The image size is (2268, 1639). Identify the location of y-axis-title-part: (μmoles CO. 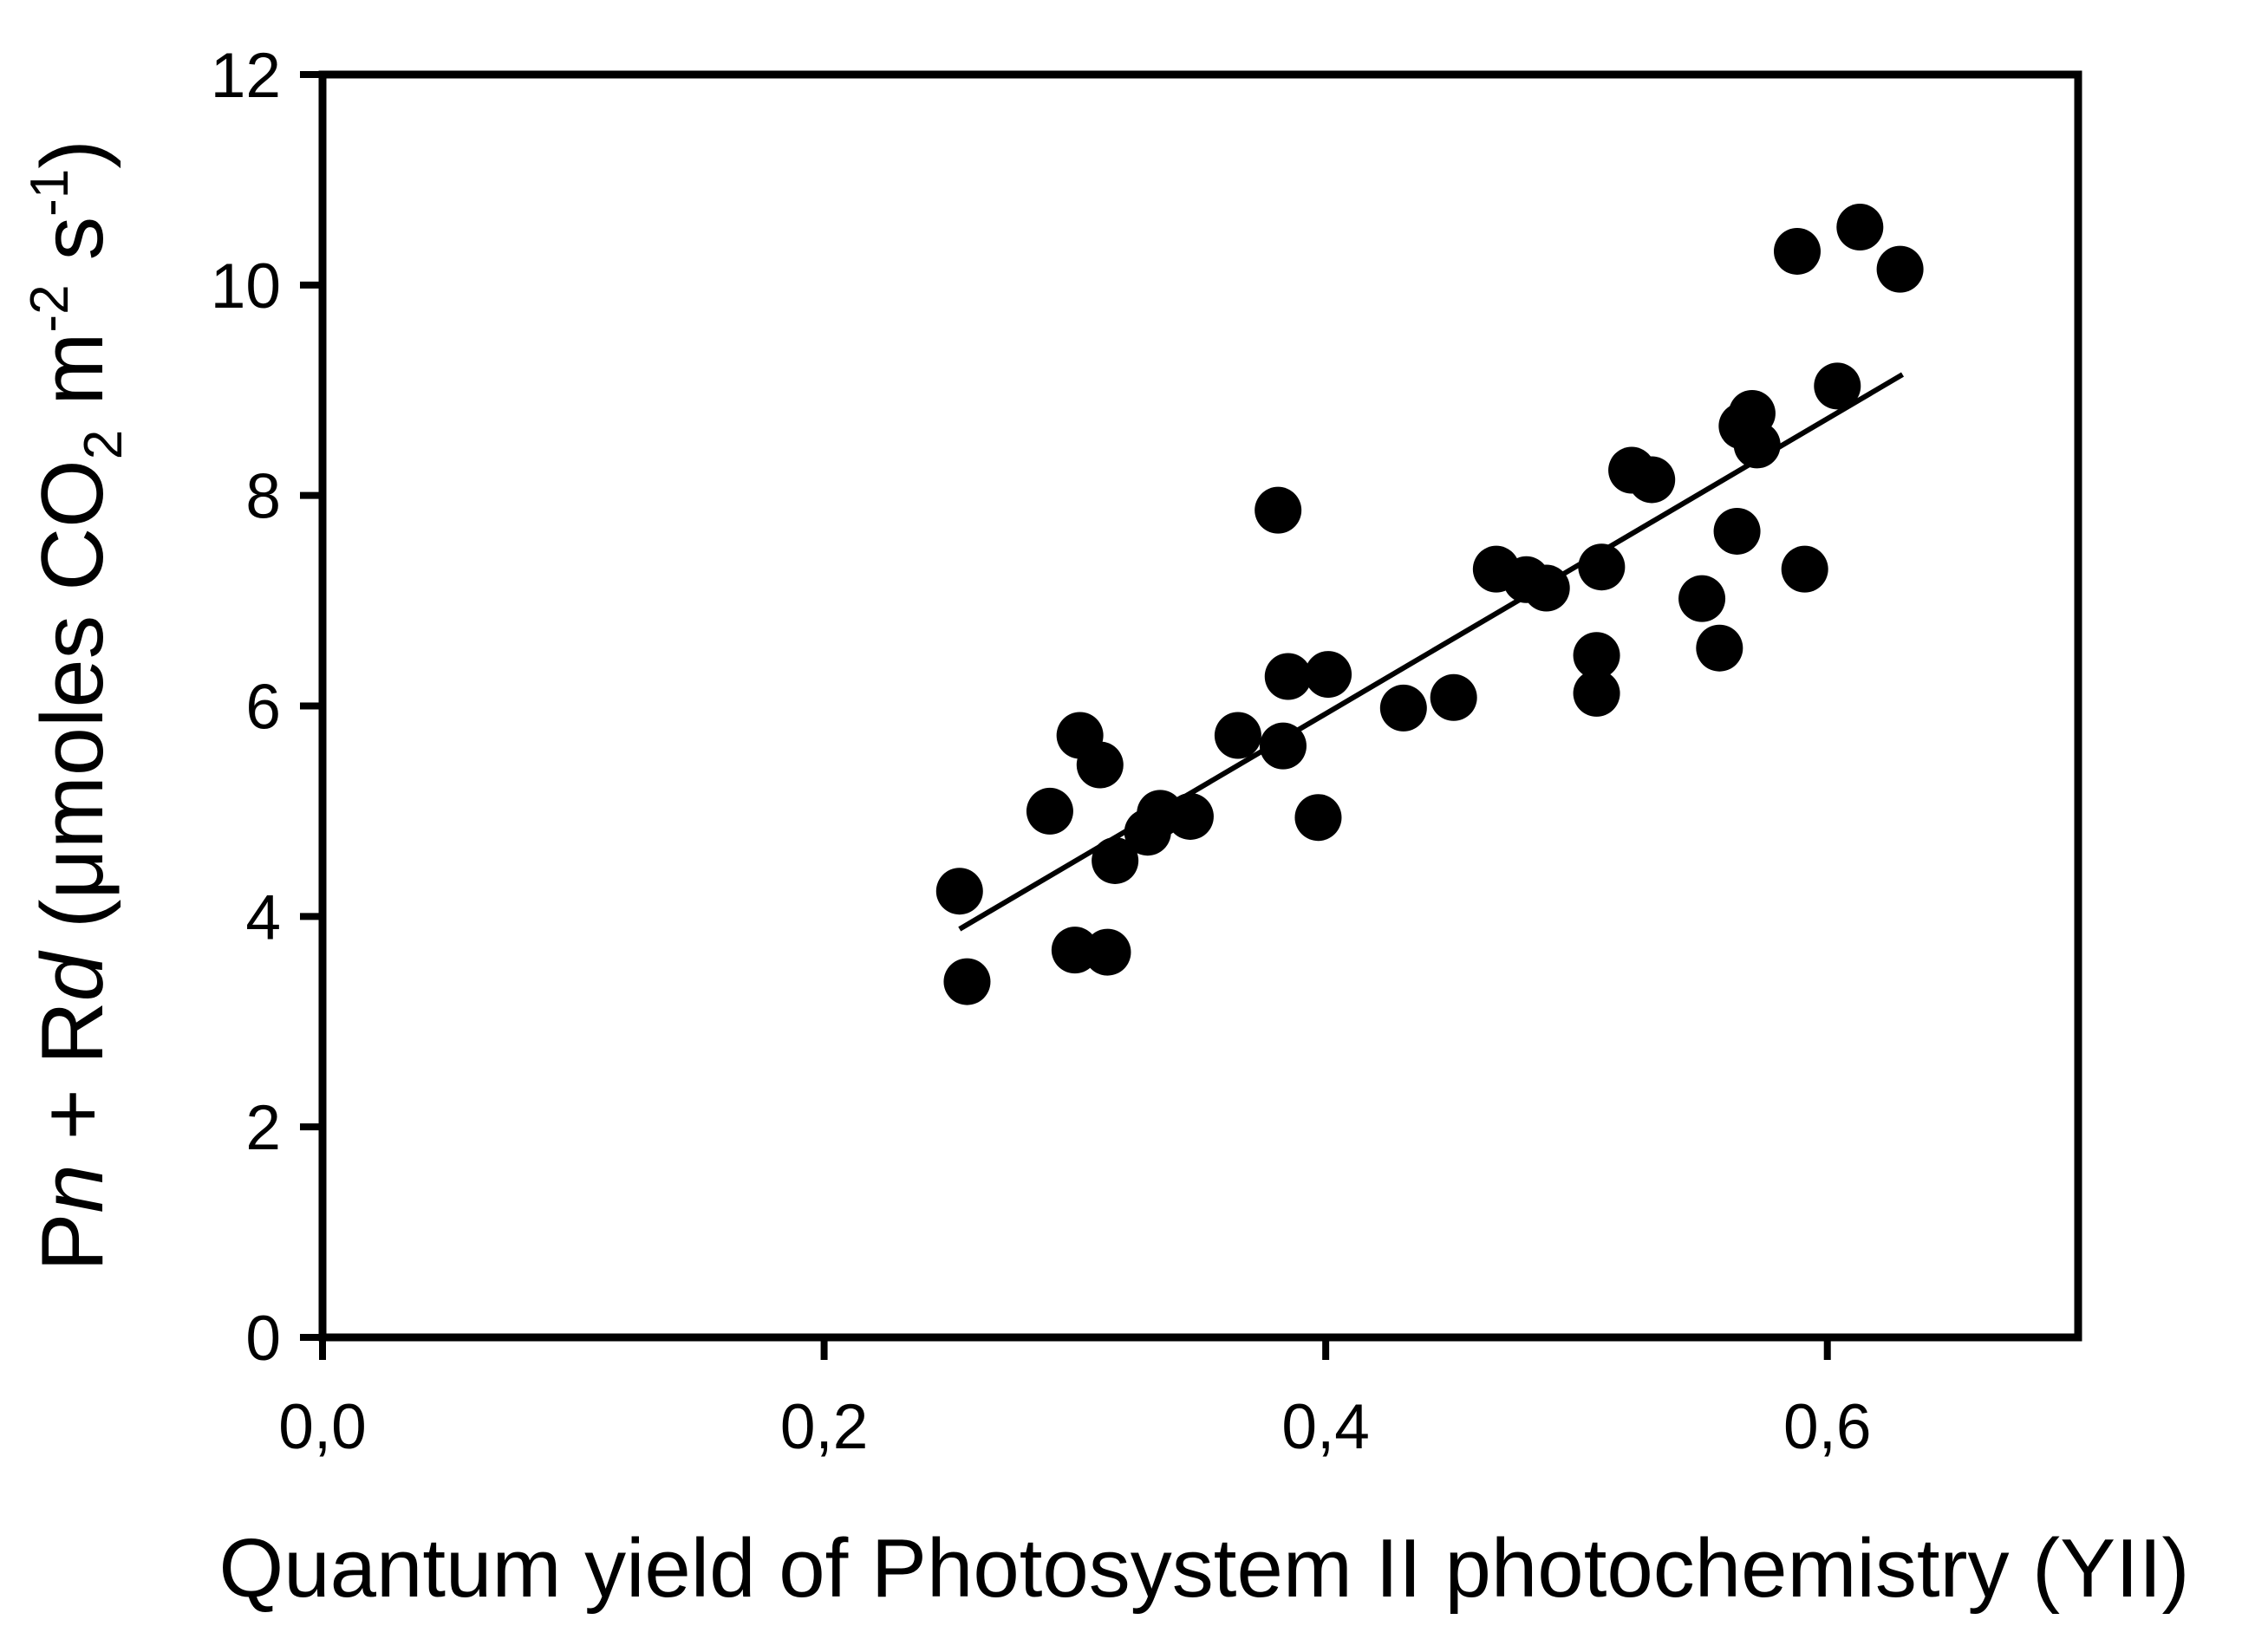
(73, 706).